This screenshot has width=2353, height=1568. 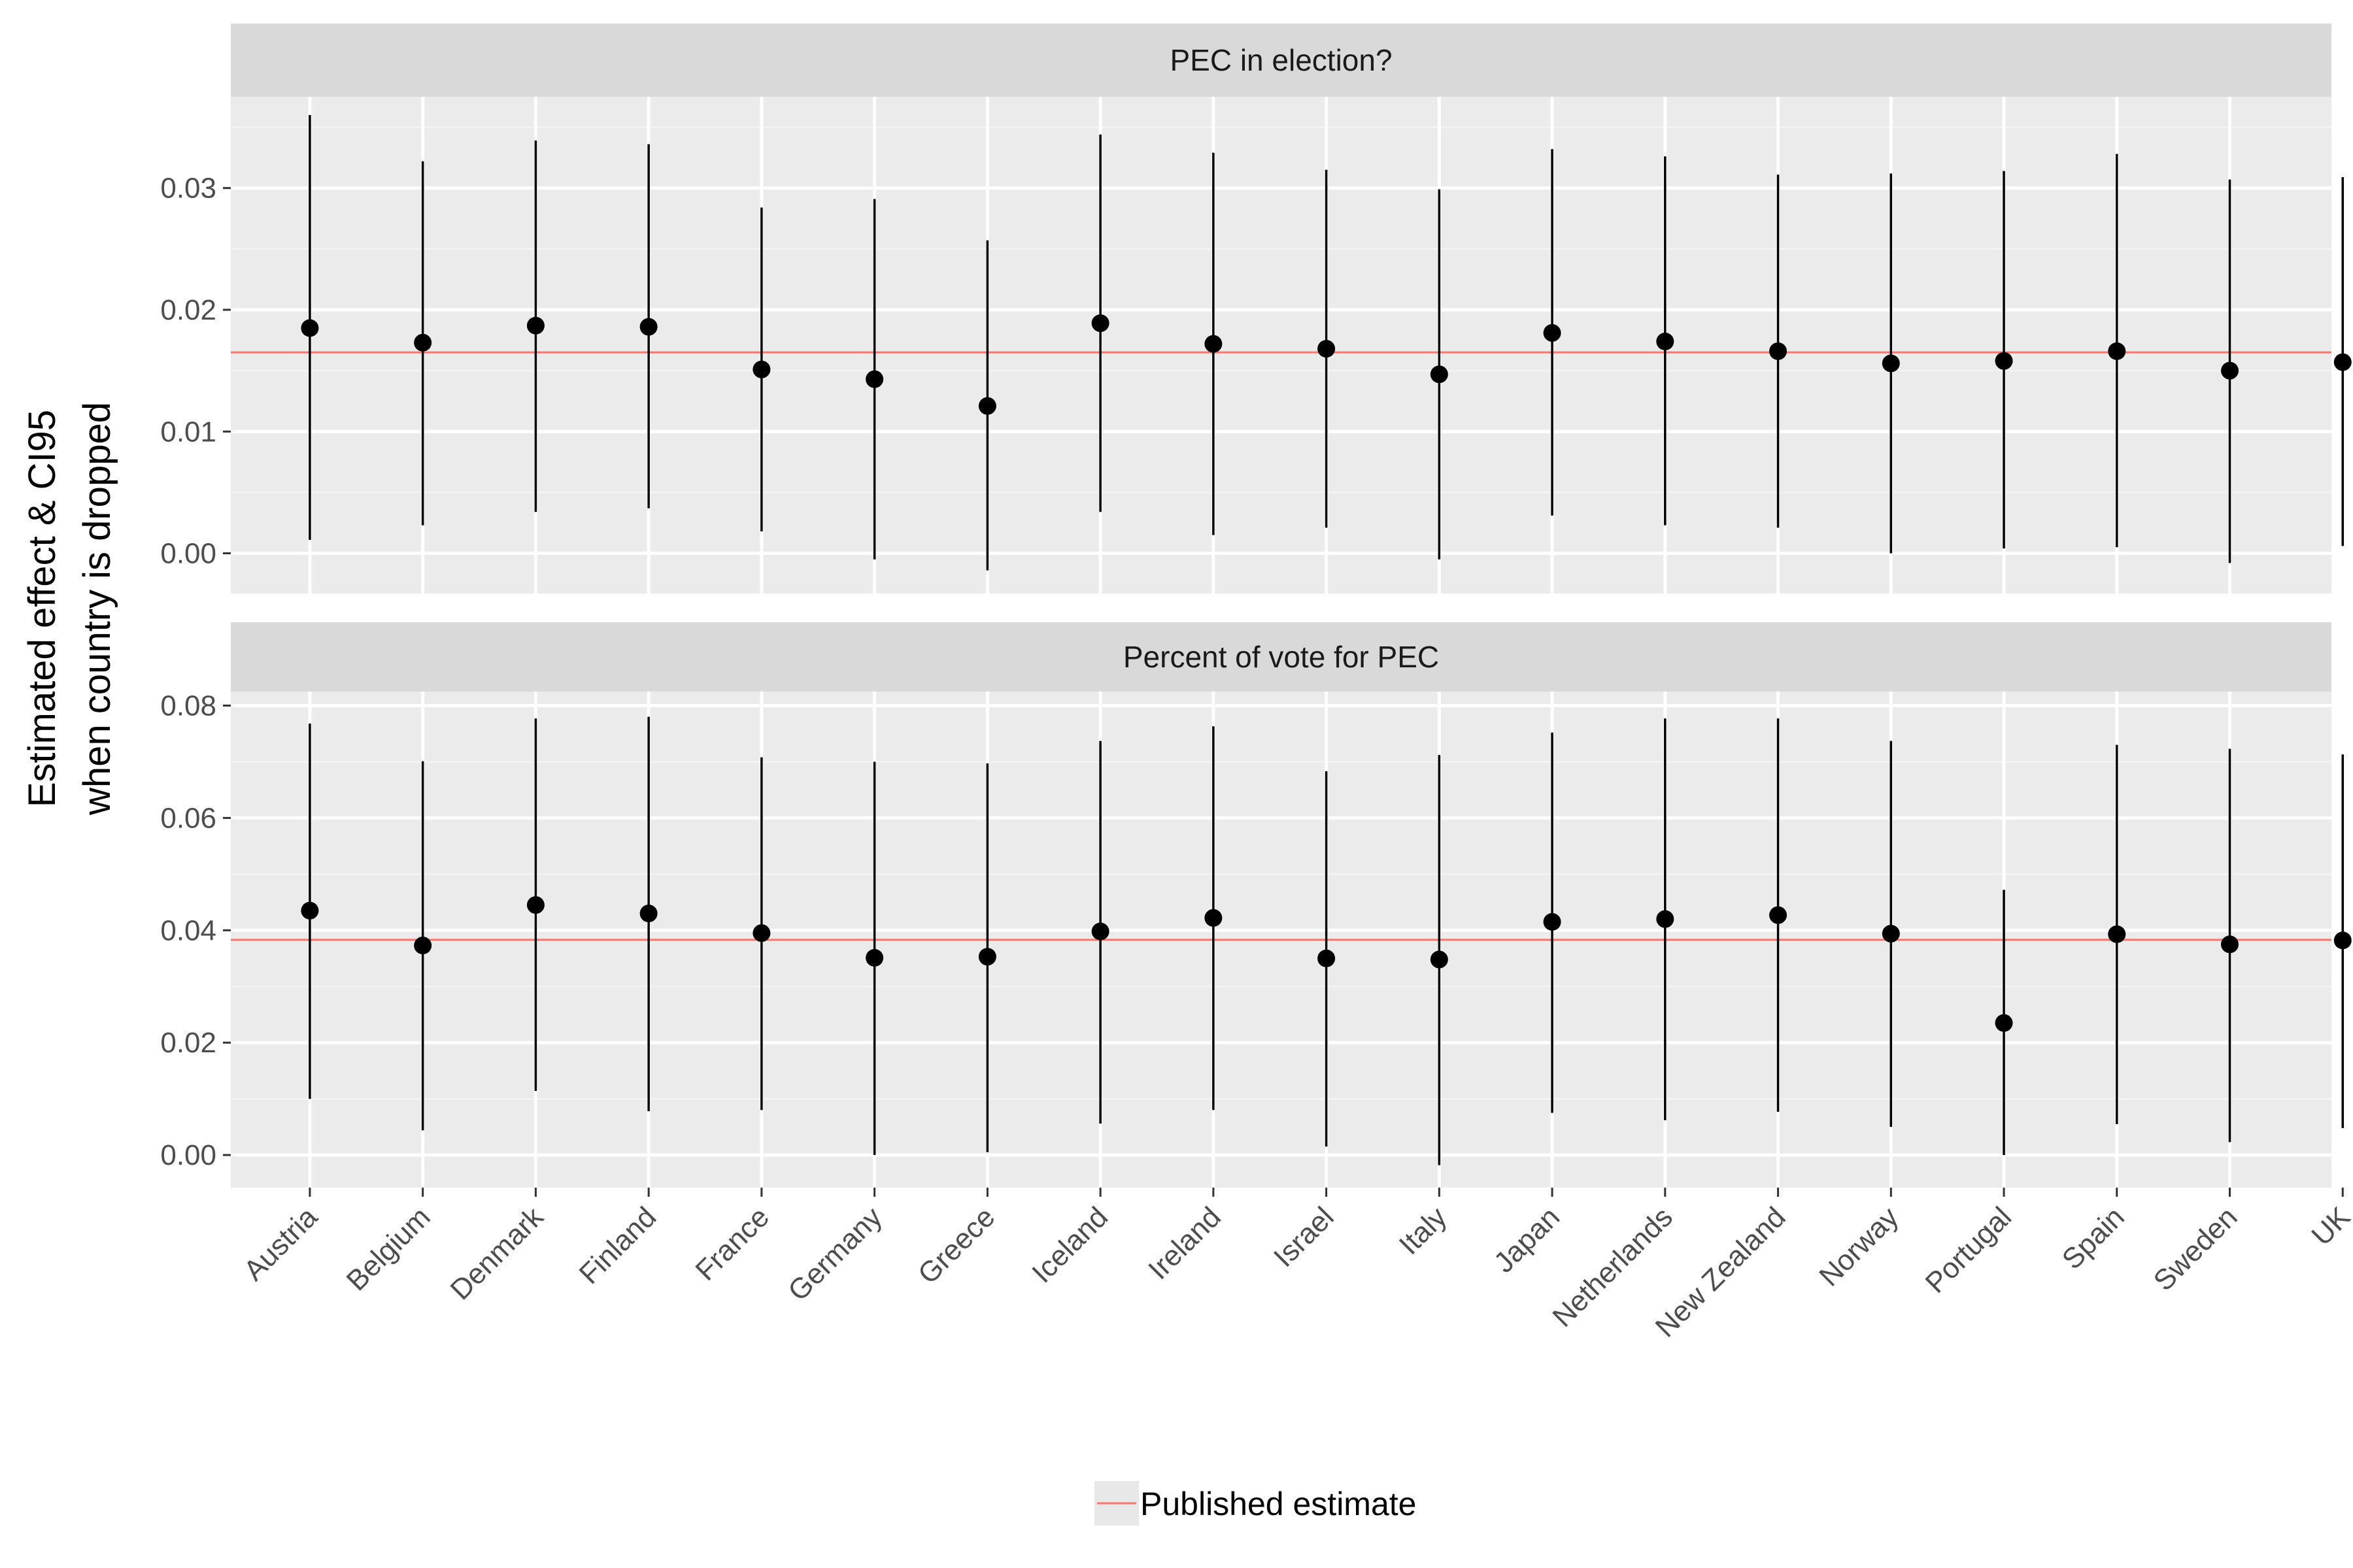 I want to click on x-tick-label: Japan, so click(x=1527, y=1239).